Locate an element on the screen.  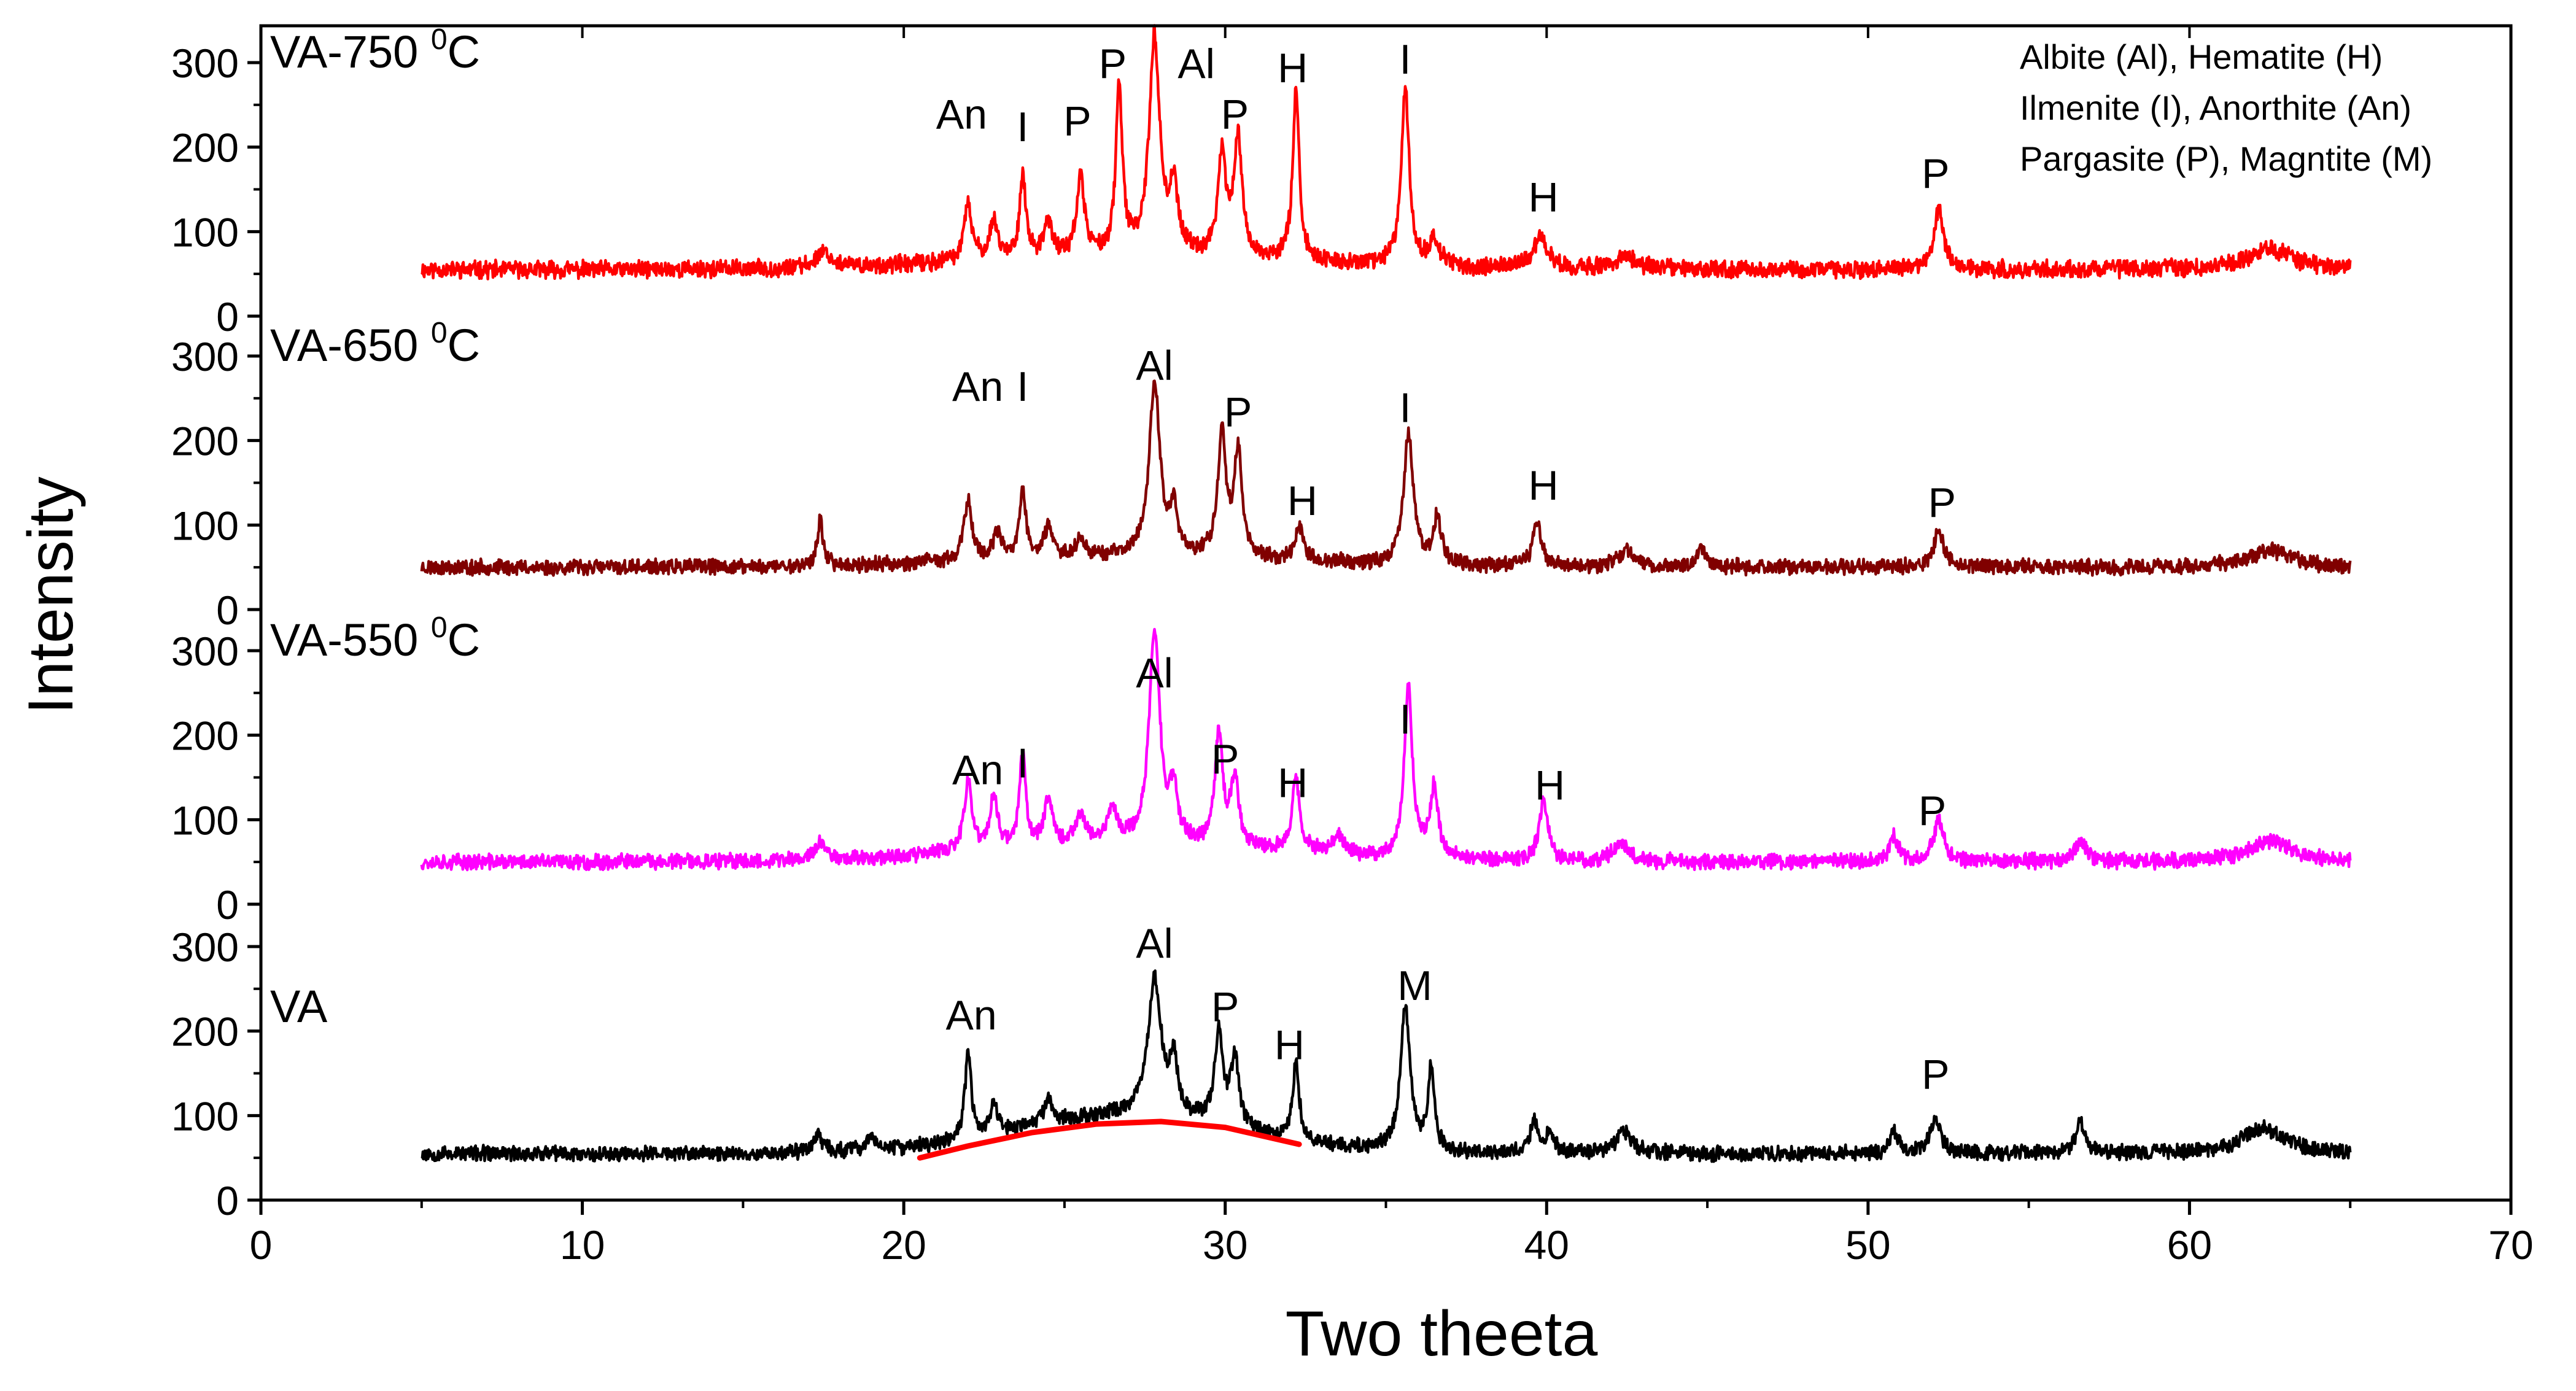
x-tick-label: 30 is located at coordinates (1225, 1245).